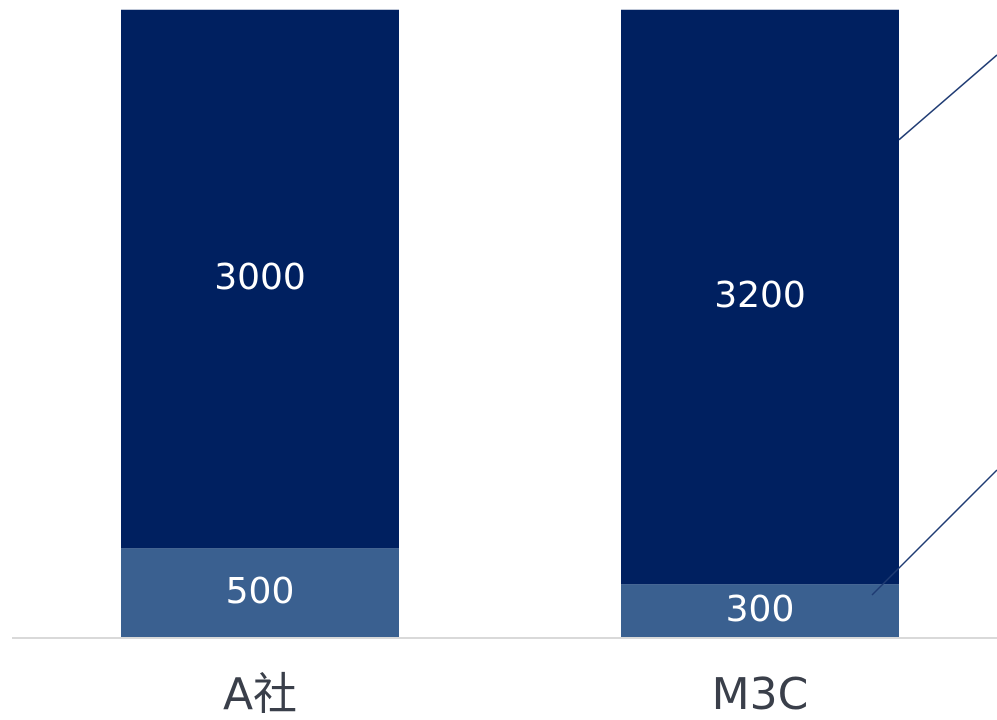  I want to click on category-labels-group: A社 M3C, so click(515, 694).